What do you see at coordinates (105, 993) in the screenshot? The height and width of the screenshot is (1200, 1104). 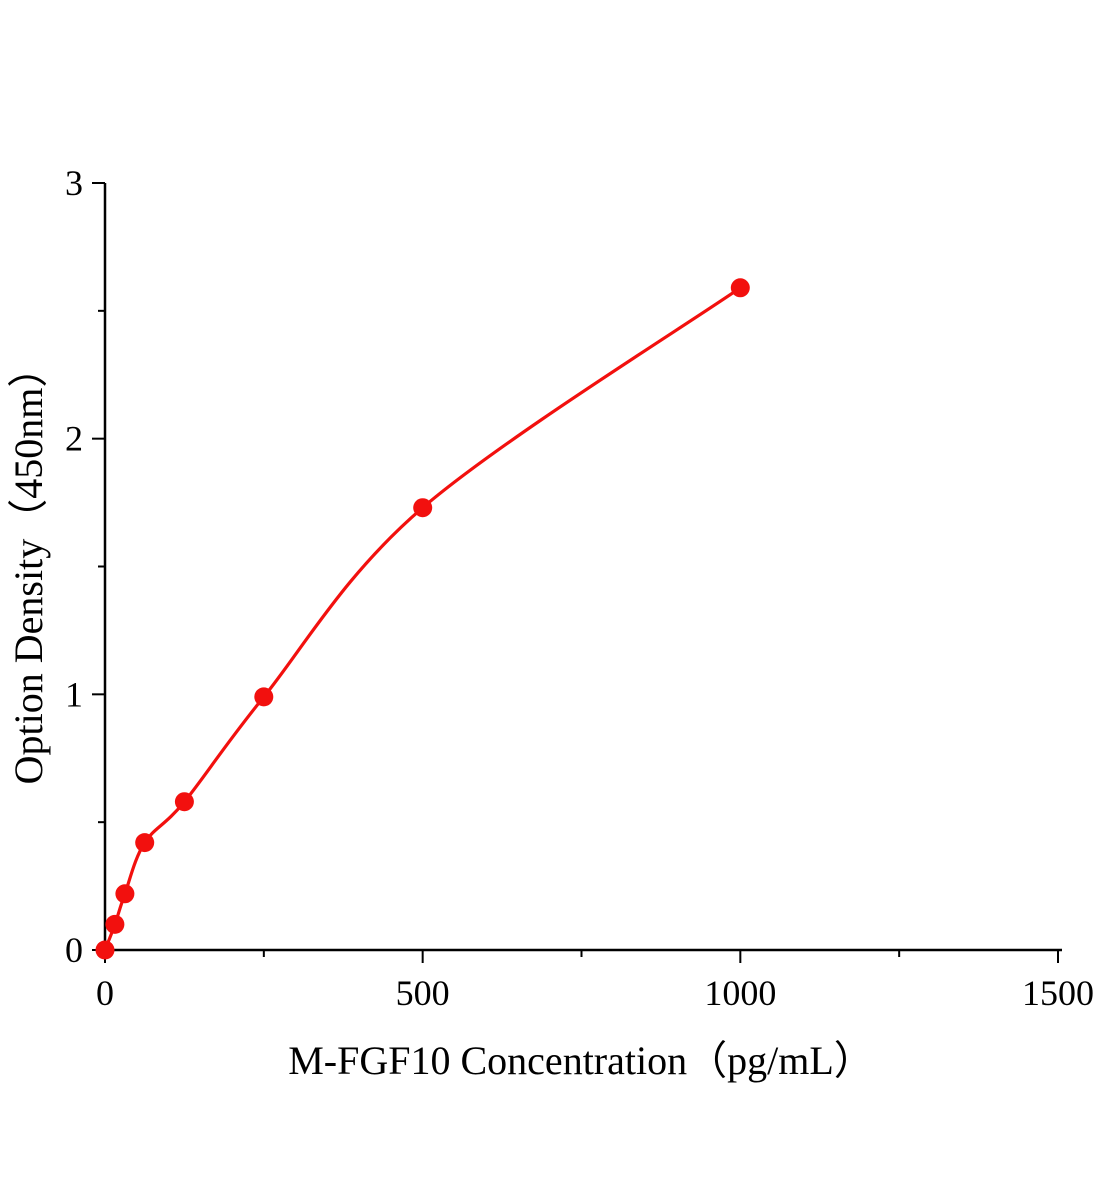 I see `x-tick-label: 0` at bounding box center [105, 993].